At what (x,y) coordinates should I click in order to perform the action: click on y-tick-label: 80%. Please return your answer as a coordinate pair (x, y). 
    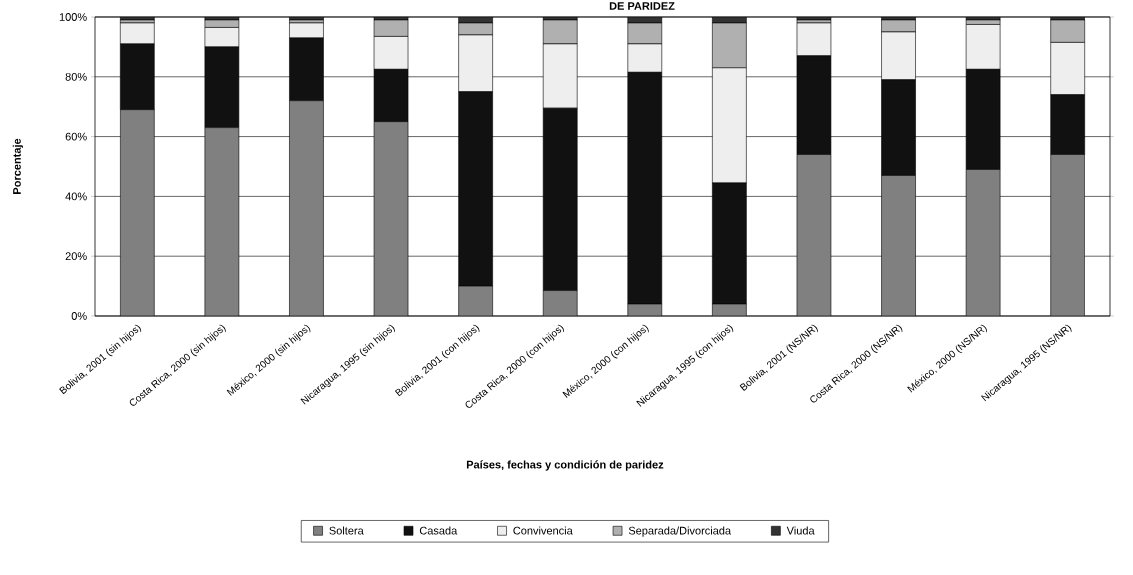
    Looking at the image, I should click on (76, 76).